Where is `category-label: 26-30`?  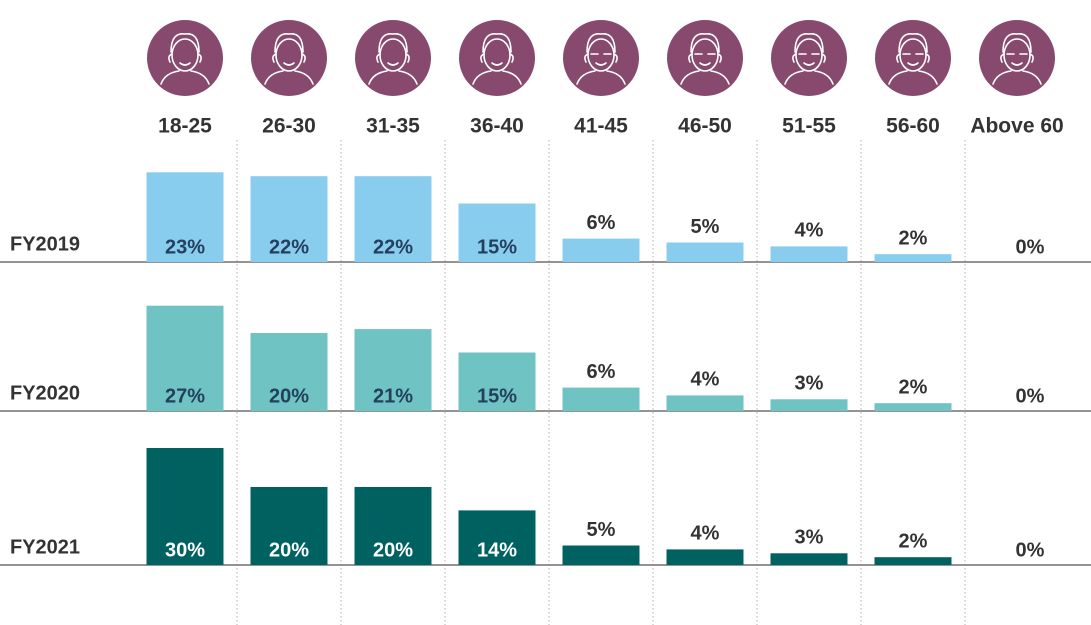 category-label: 26-30 is located at coordinates (289, 126).